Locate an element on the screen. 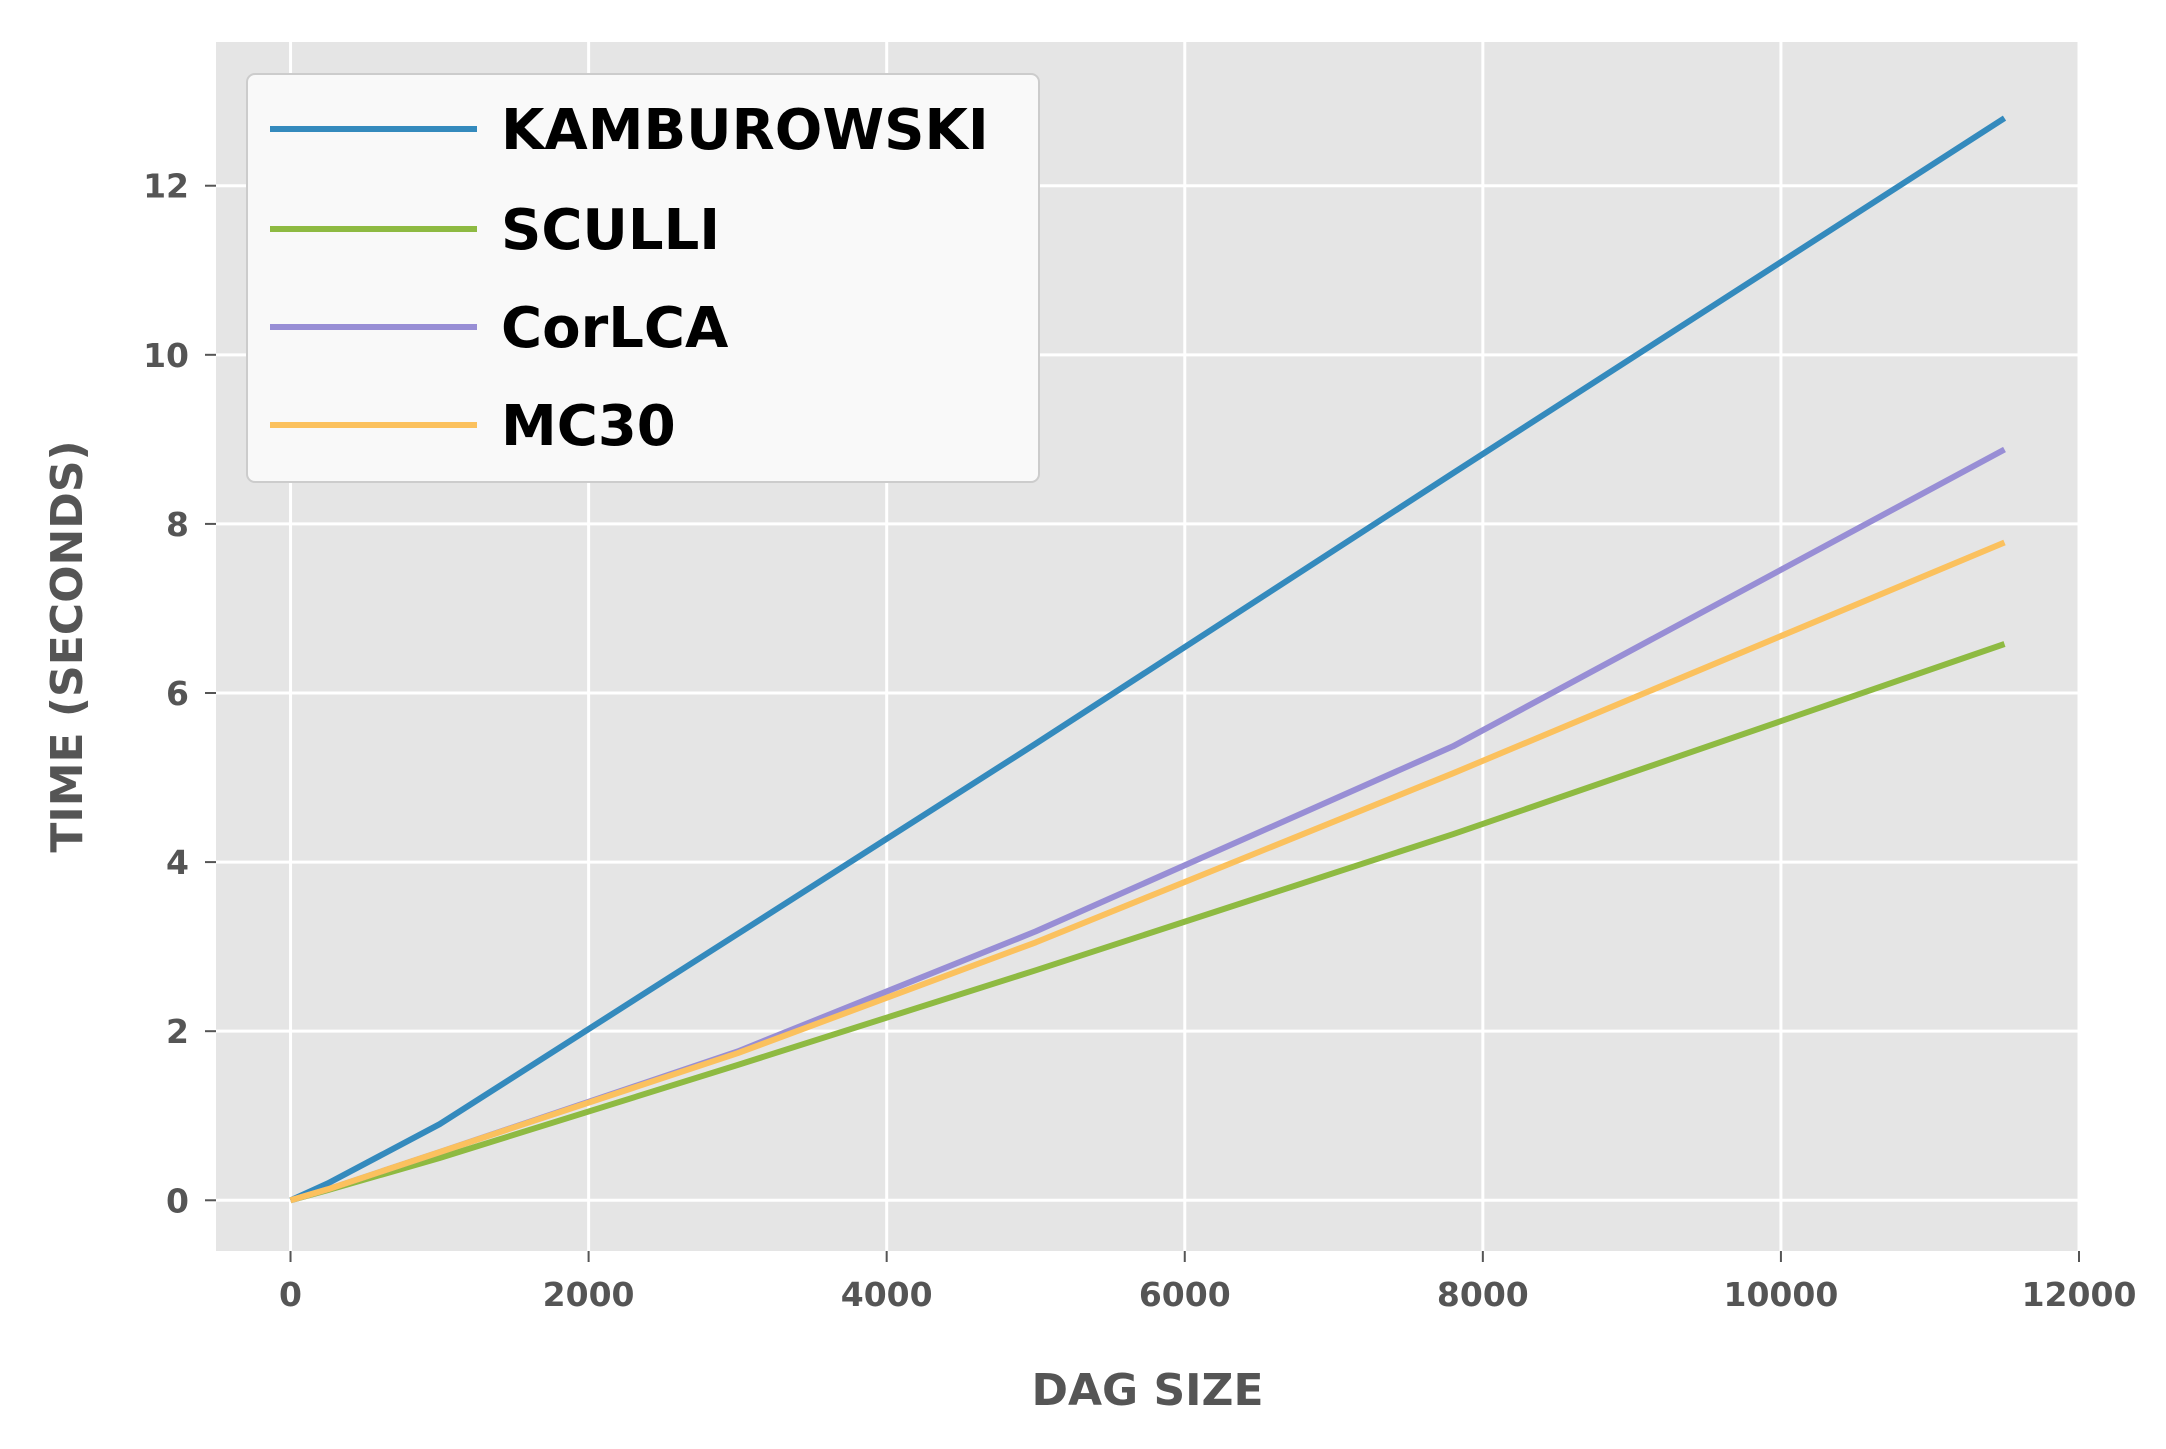  y-tick-label: 4 is located at coordinates (177, 862).